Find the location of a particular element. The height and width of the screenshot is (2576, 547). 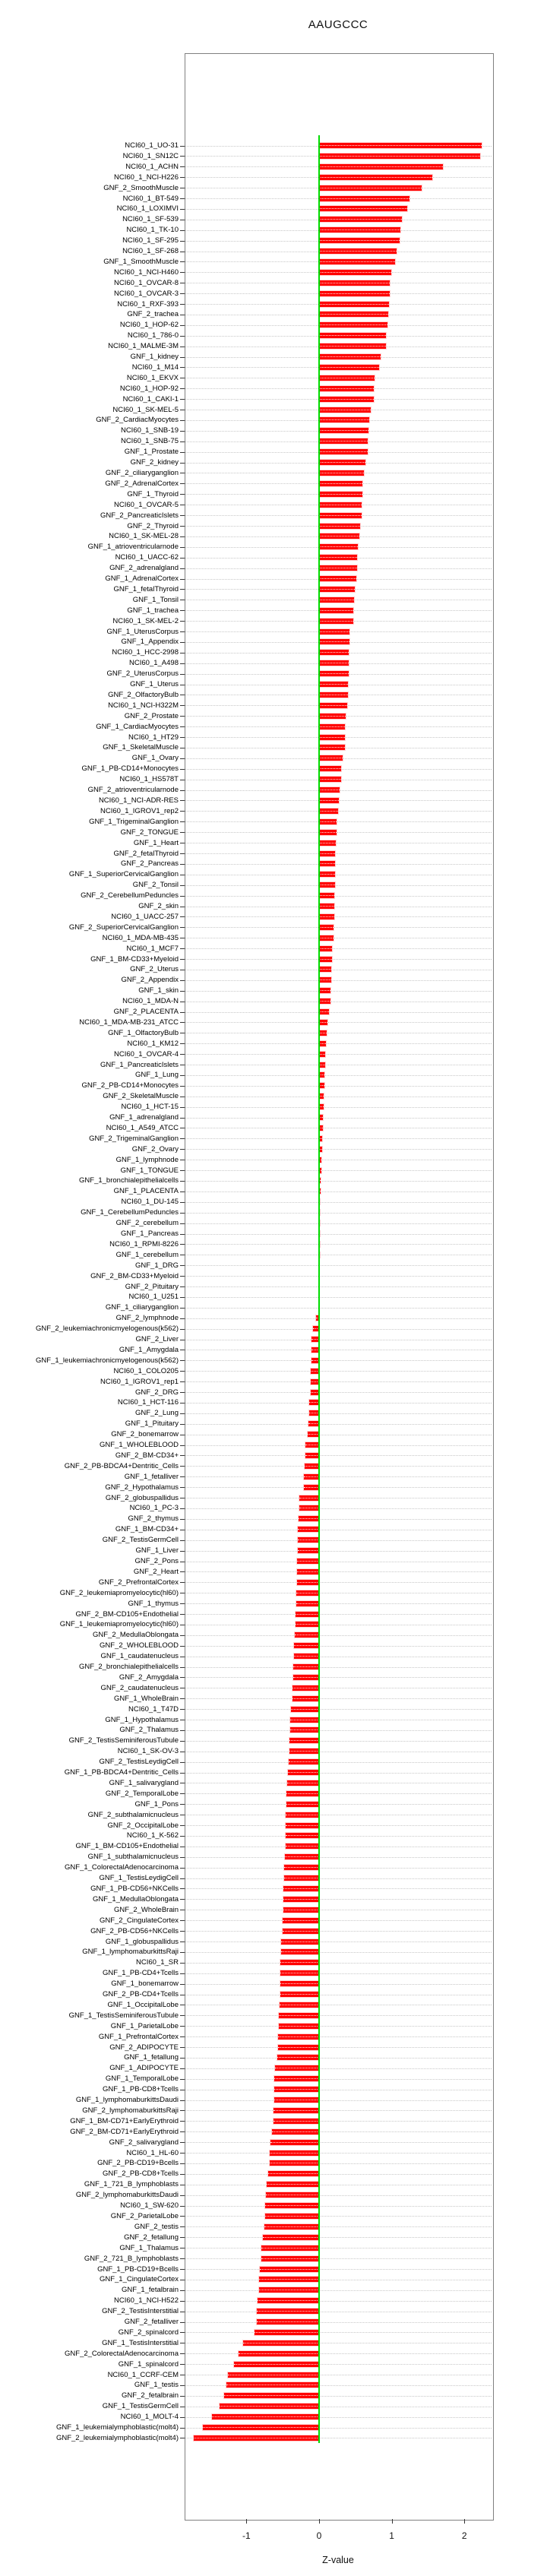

row-label: NCI60_1_SNB-19 is located at coordinates (149, 430).